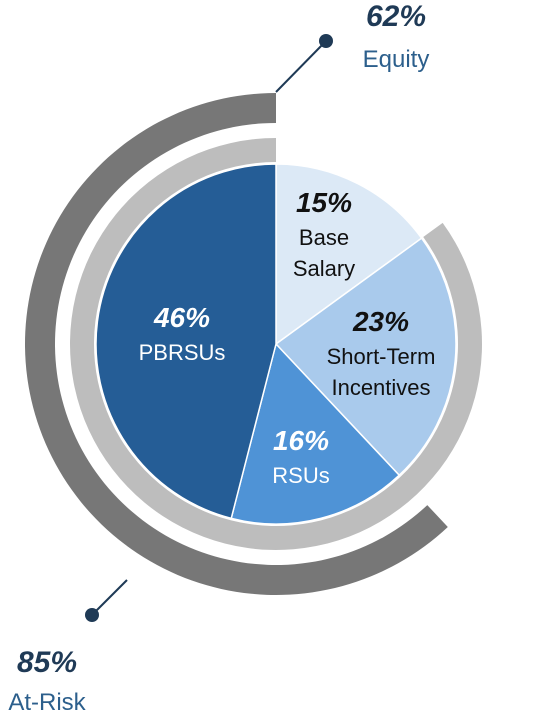  Describe the element at coordinates (47, 701) in the screenshot. I see `at-risk-label: At-Risk` at that location.